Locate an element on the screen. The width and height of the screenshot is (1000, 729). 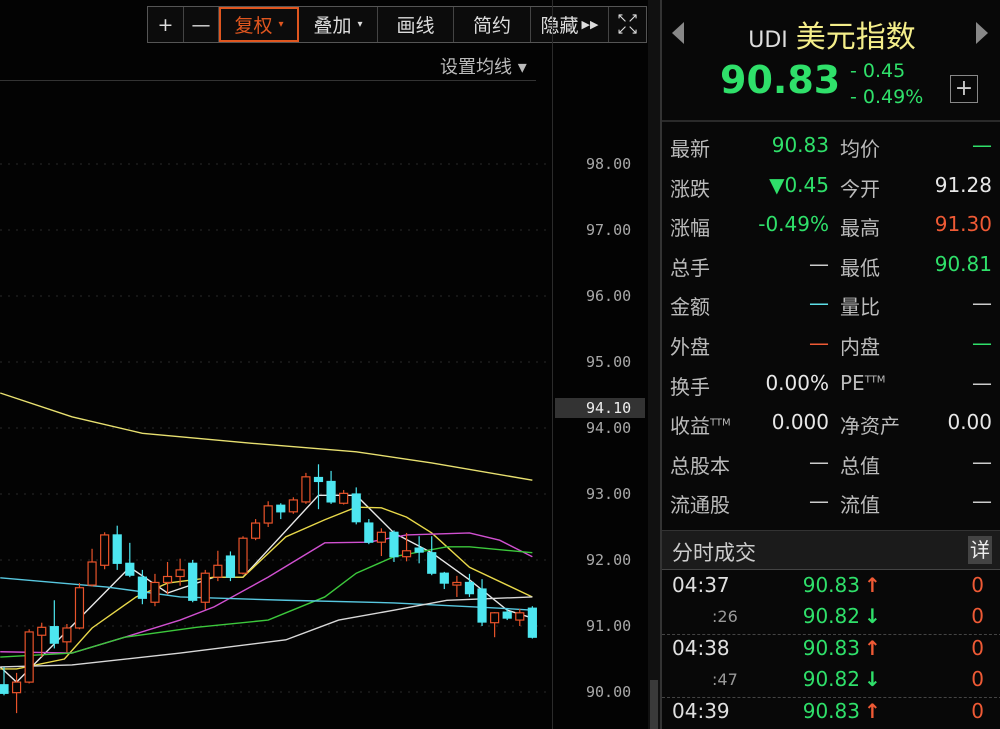
hide-button: 隐藏 ▶▶ is located at coordinates (570, 24).